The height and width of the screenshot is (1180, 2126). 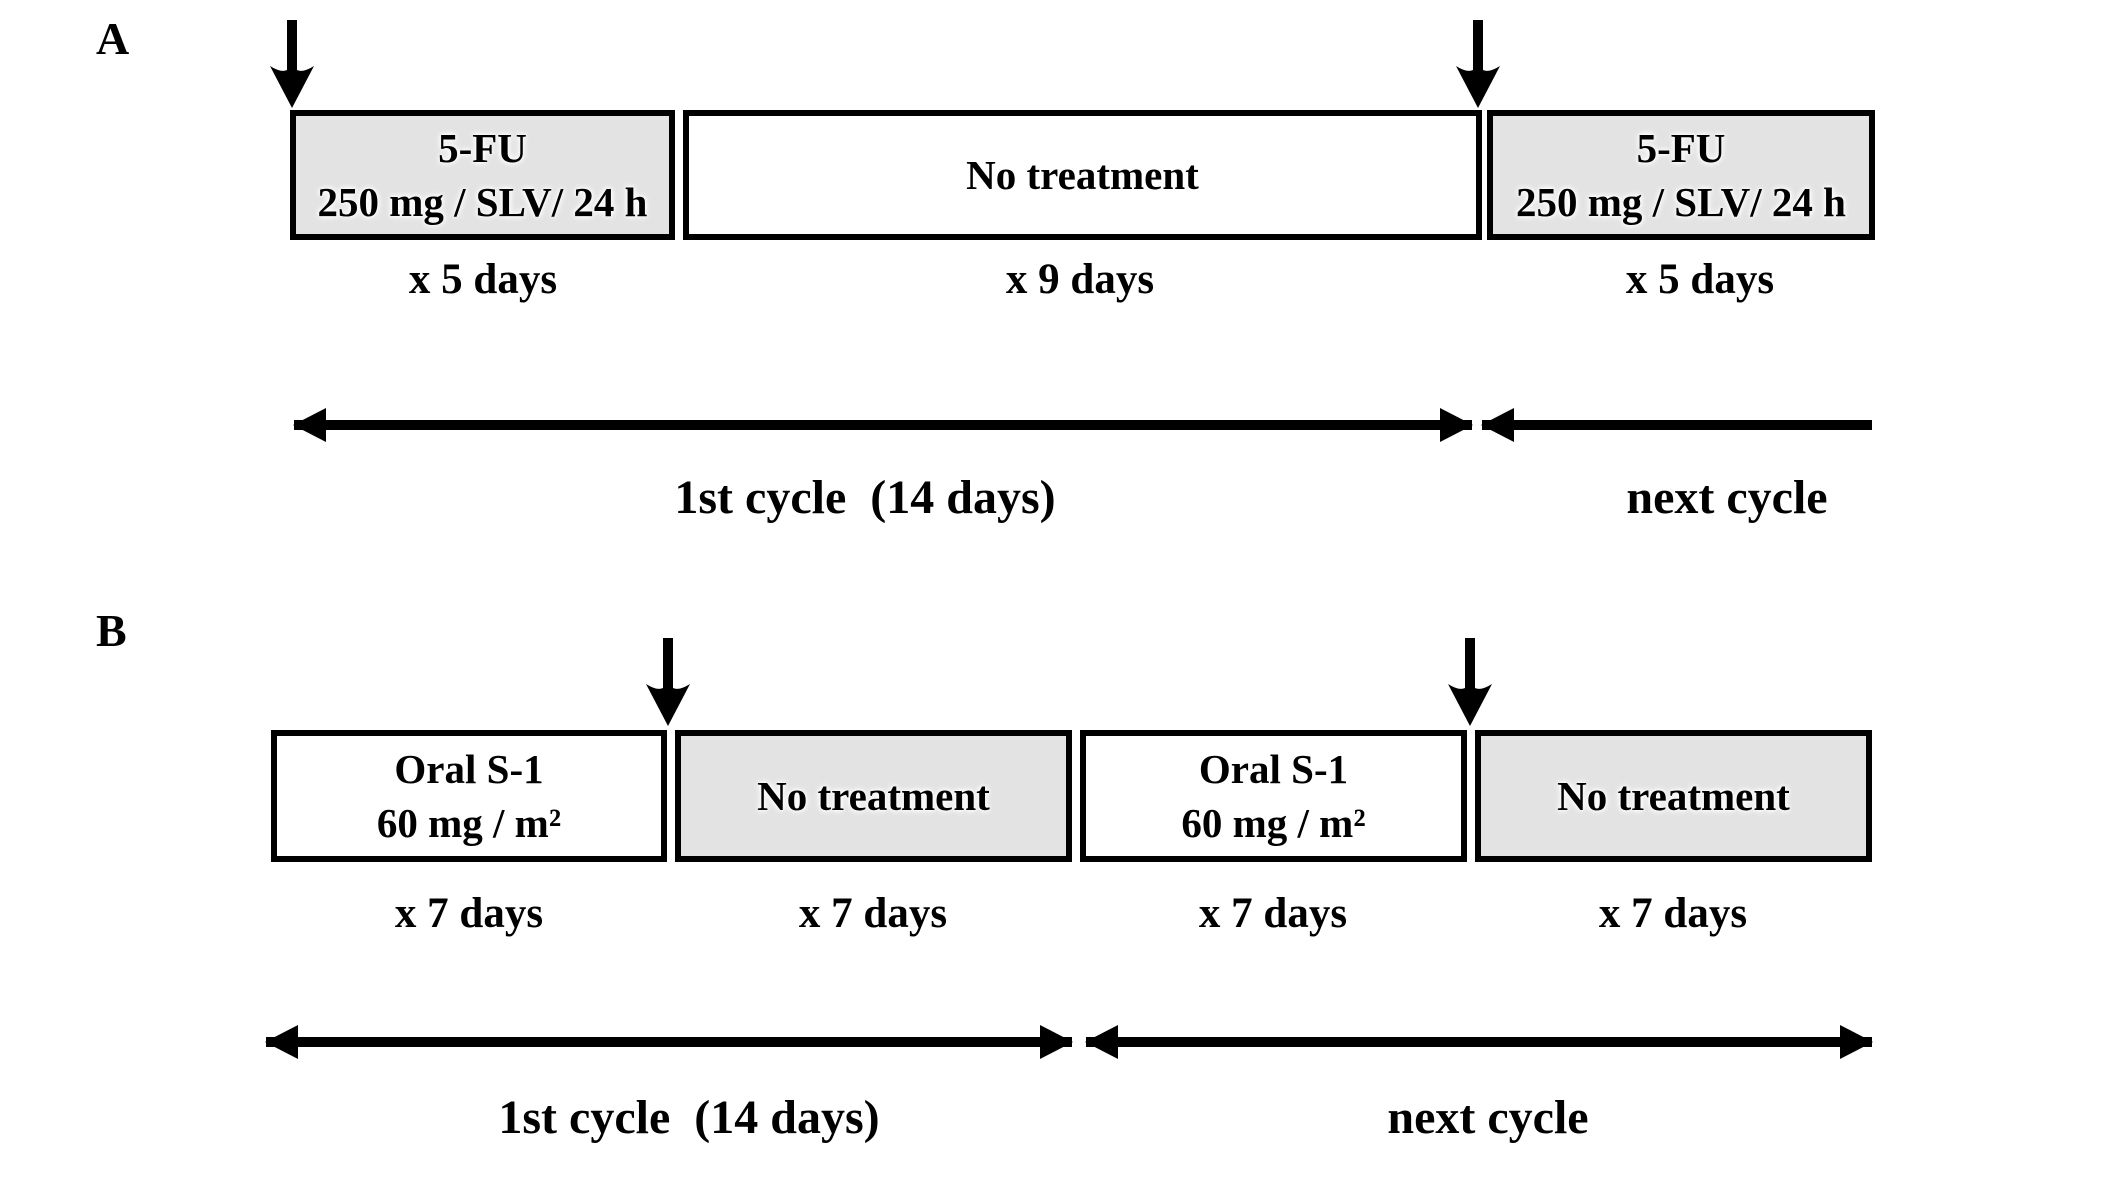 What do you see at coordinates (482, 175) in the screenshot?
I see `treatment-box-5fu-first: 5-FU 250 mg / SLV/ 24 h` at bounding box center [482, 175].